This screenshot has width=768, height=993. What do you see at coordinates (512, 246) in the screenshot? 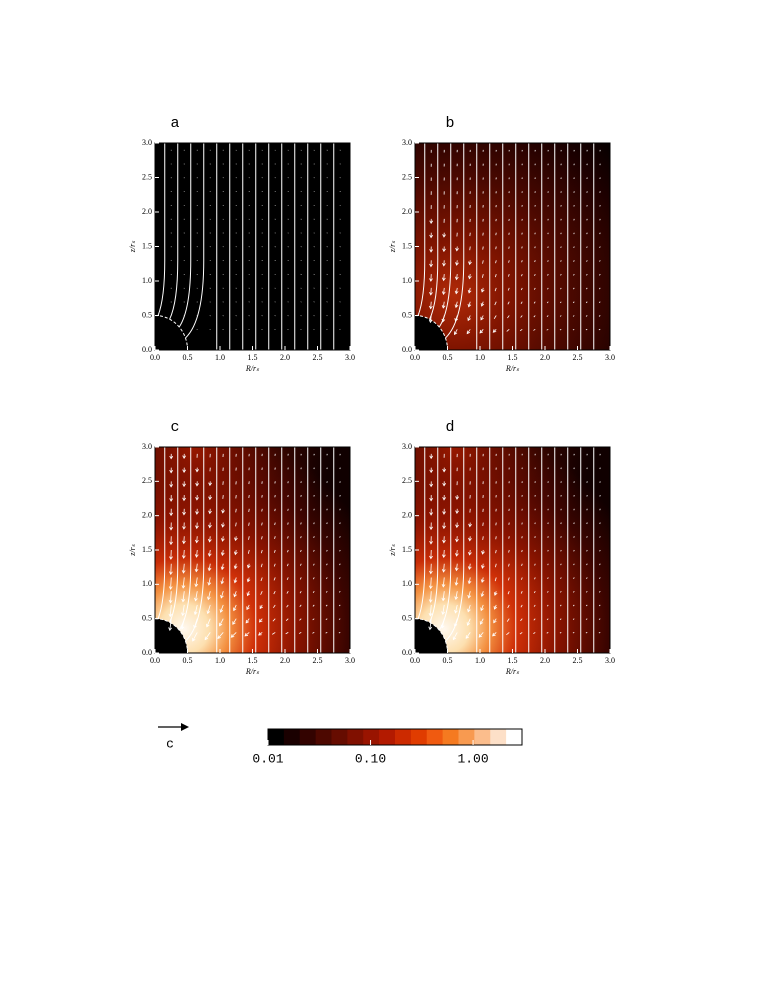
I see `field-panel` at bounding box center [512, 246].